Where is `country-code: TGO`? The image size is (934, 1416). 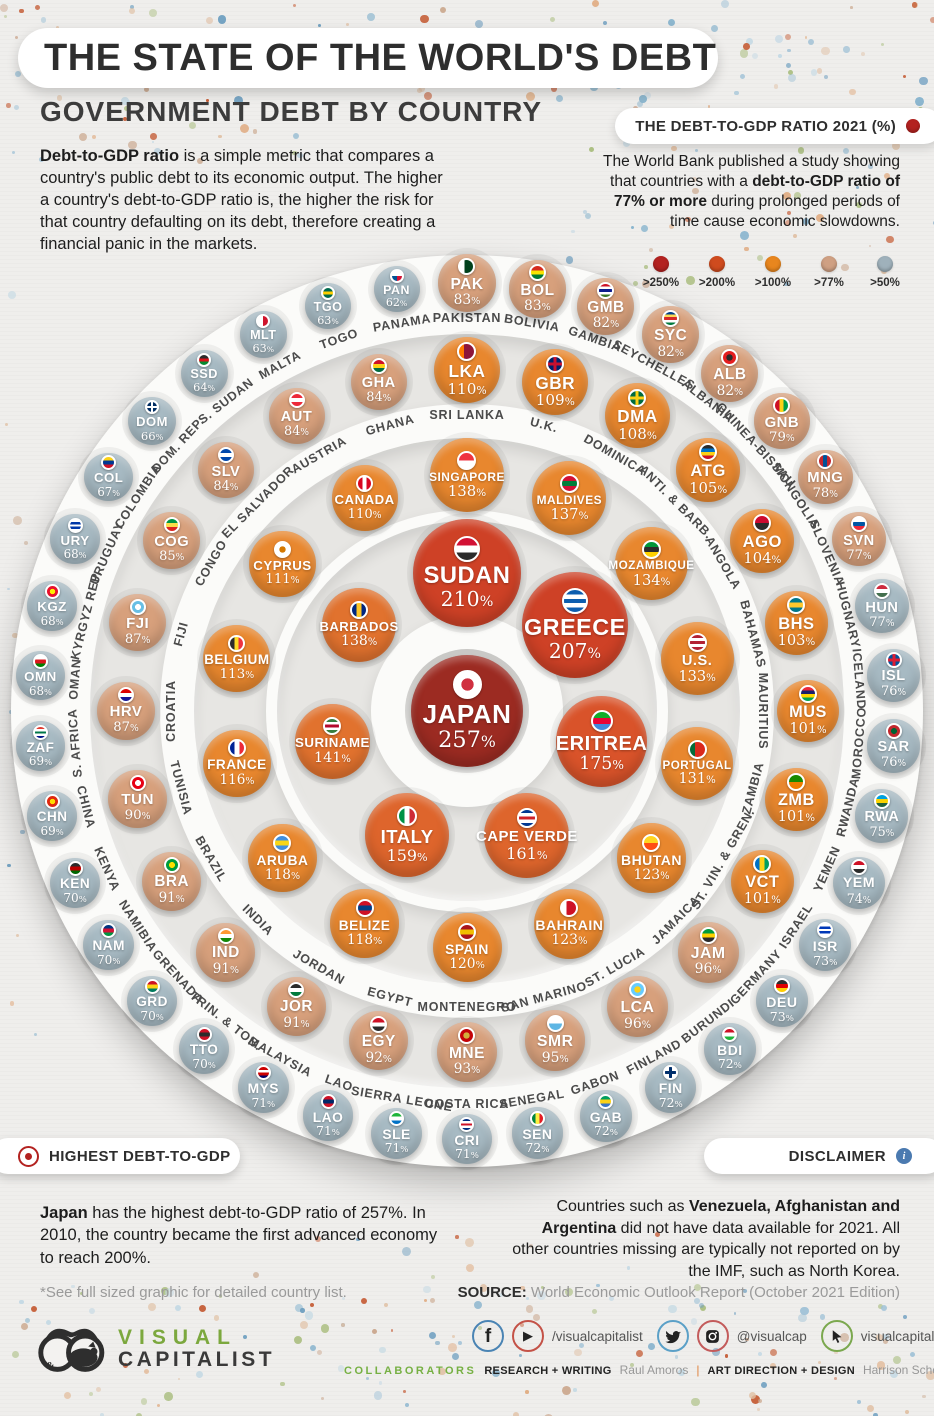 country-code: TGO is located at coordinates (328, 306).